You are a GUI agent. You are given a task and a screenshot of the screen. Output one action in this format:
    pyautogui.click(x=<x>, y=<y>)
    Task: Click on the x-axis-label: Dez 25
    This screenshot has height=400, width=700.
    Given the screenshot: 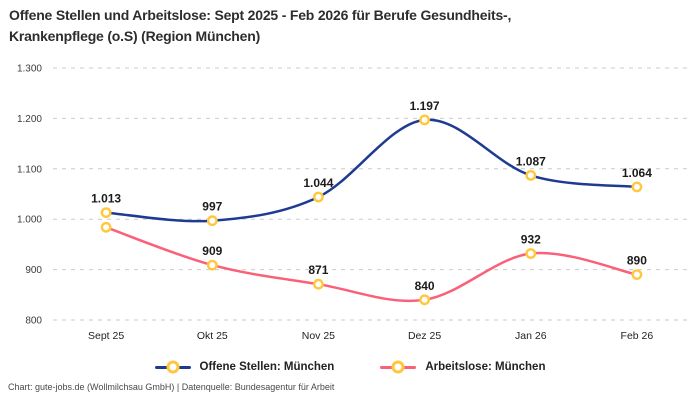 What is the action you would take?
    pyautogui.click(x=424, y=336)
    